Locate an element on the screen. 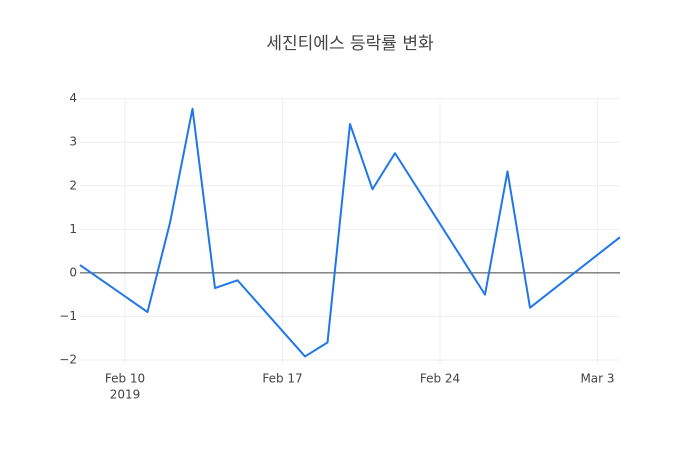  x-tick-label: Feb 24 is located at coordinates (440, 379).